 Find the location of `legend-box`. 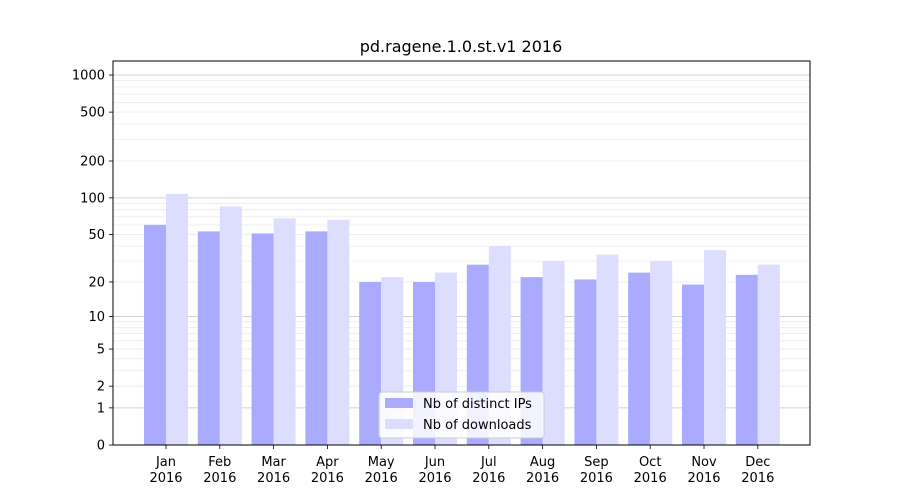

legend-box is located at coordinates (461, 415).